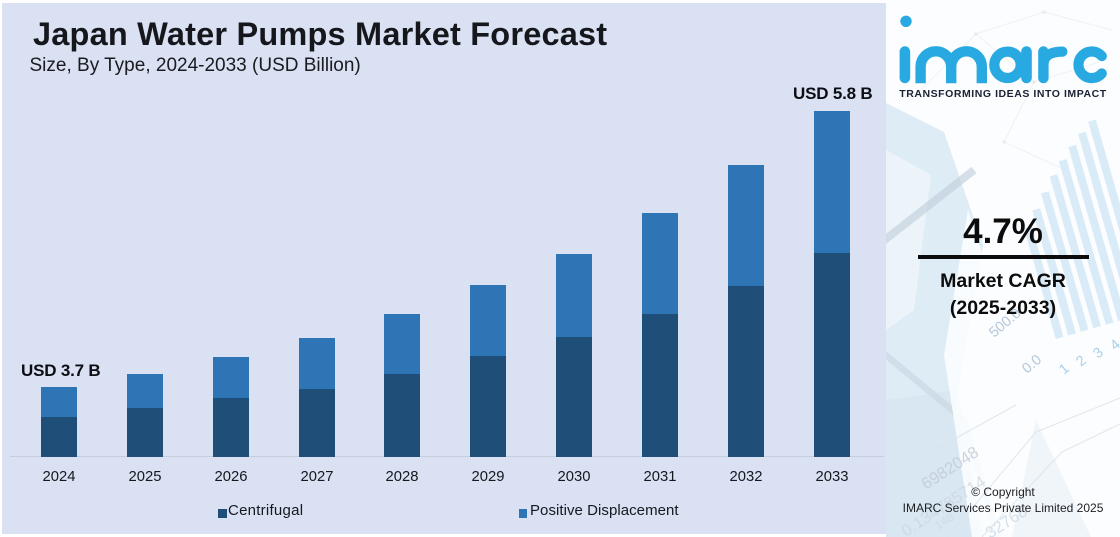 Image resolution: width=1120 pixels, height=537 pixels. I want to click on svg-text: 1, so click(1064, 369).